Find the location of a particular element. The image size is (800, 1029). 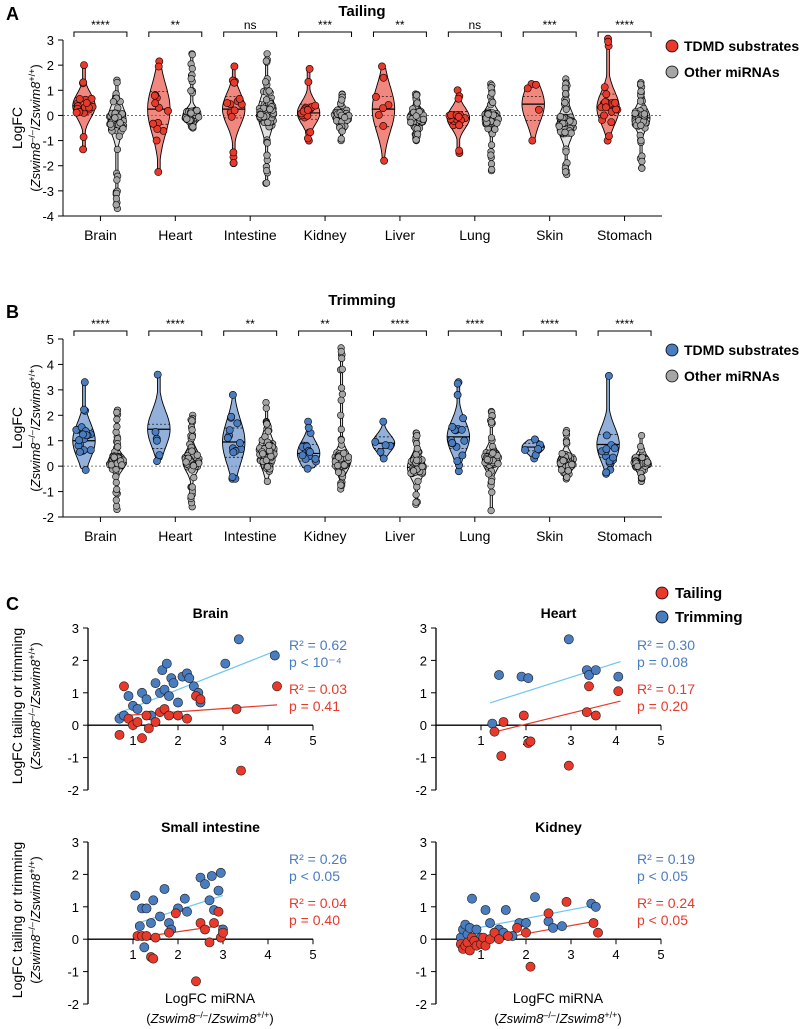

stat-p-trimming: p = 0.08 is located at coordinates (662, 662).